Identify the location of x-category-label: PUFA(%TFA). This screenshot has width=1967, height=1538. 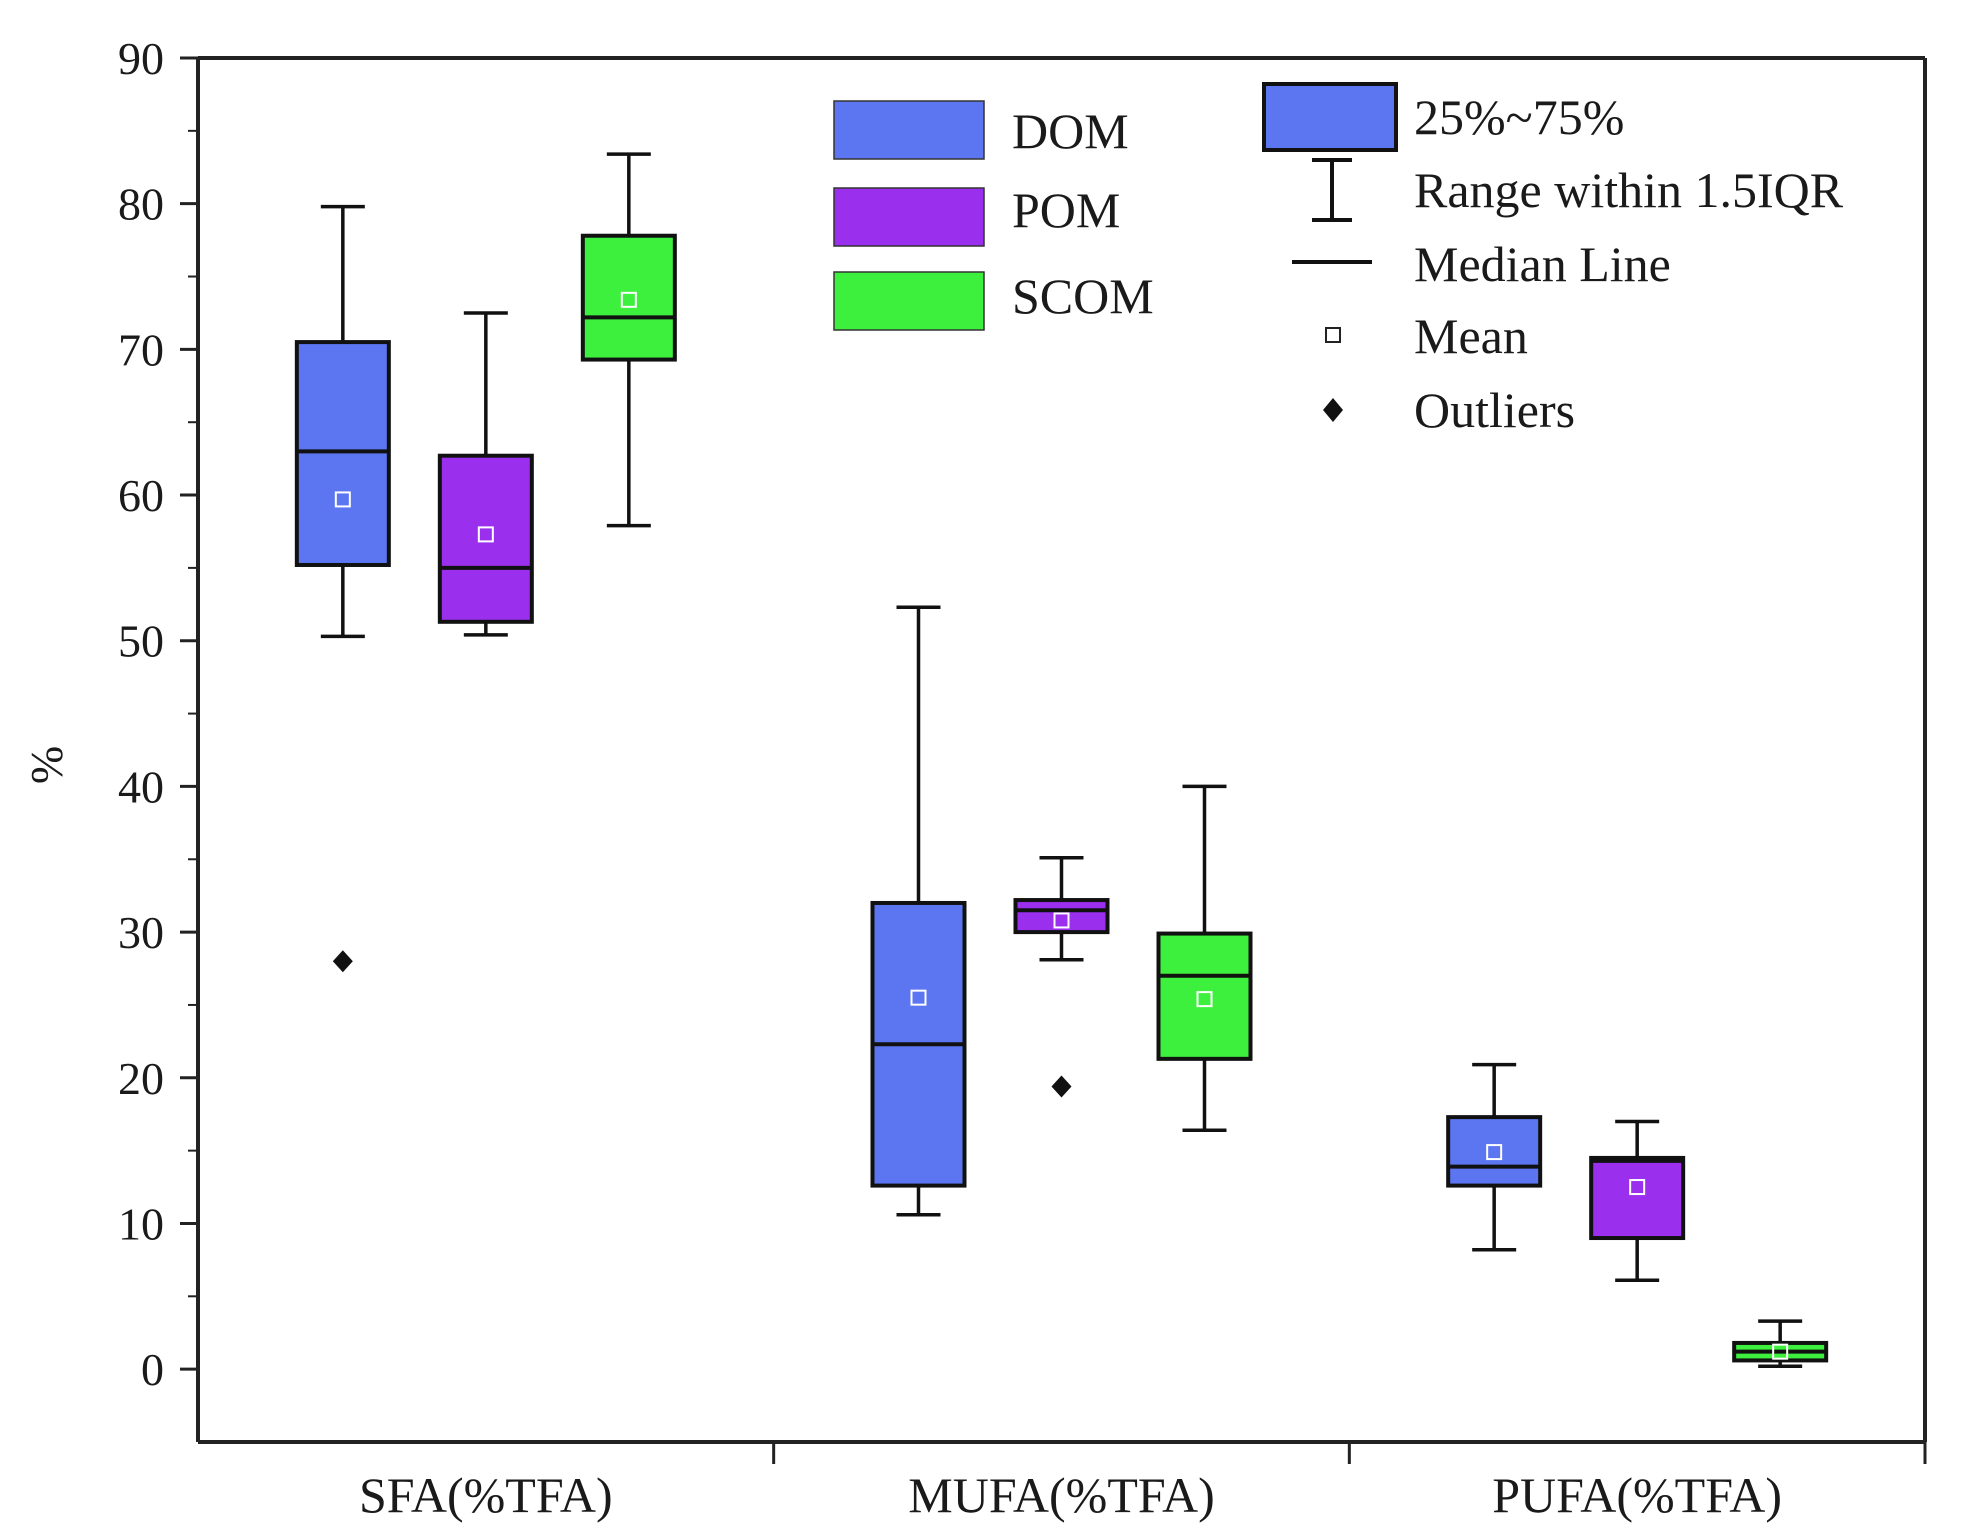
(1637, 1495).